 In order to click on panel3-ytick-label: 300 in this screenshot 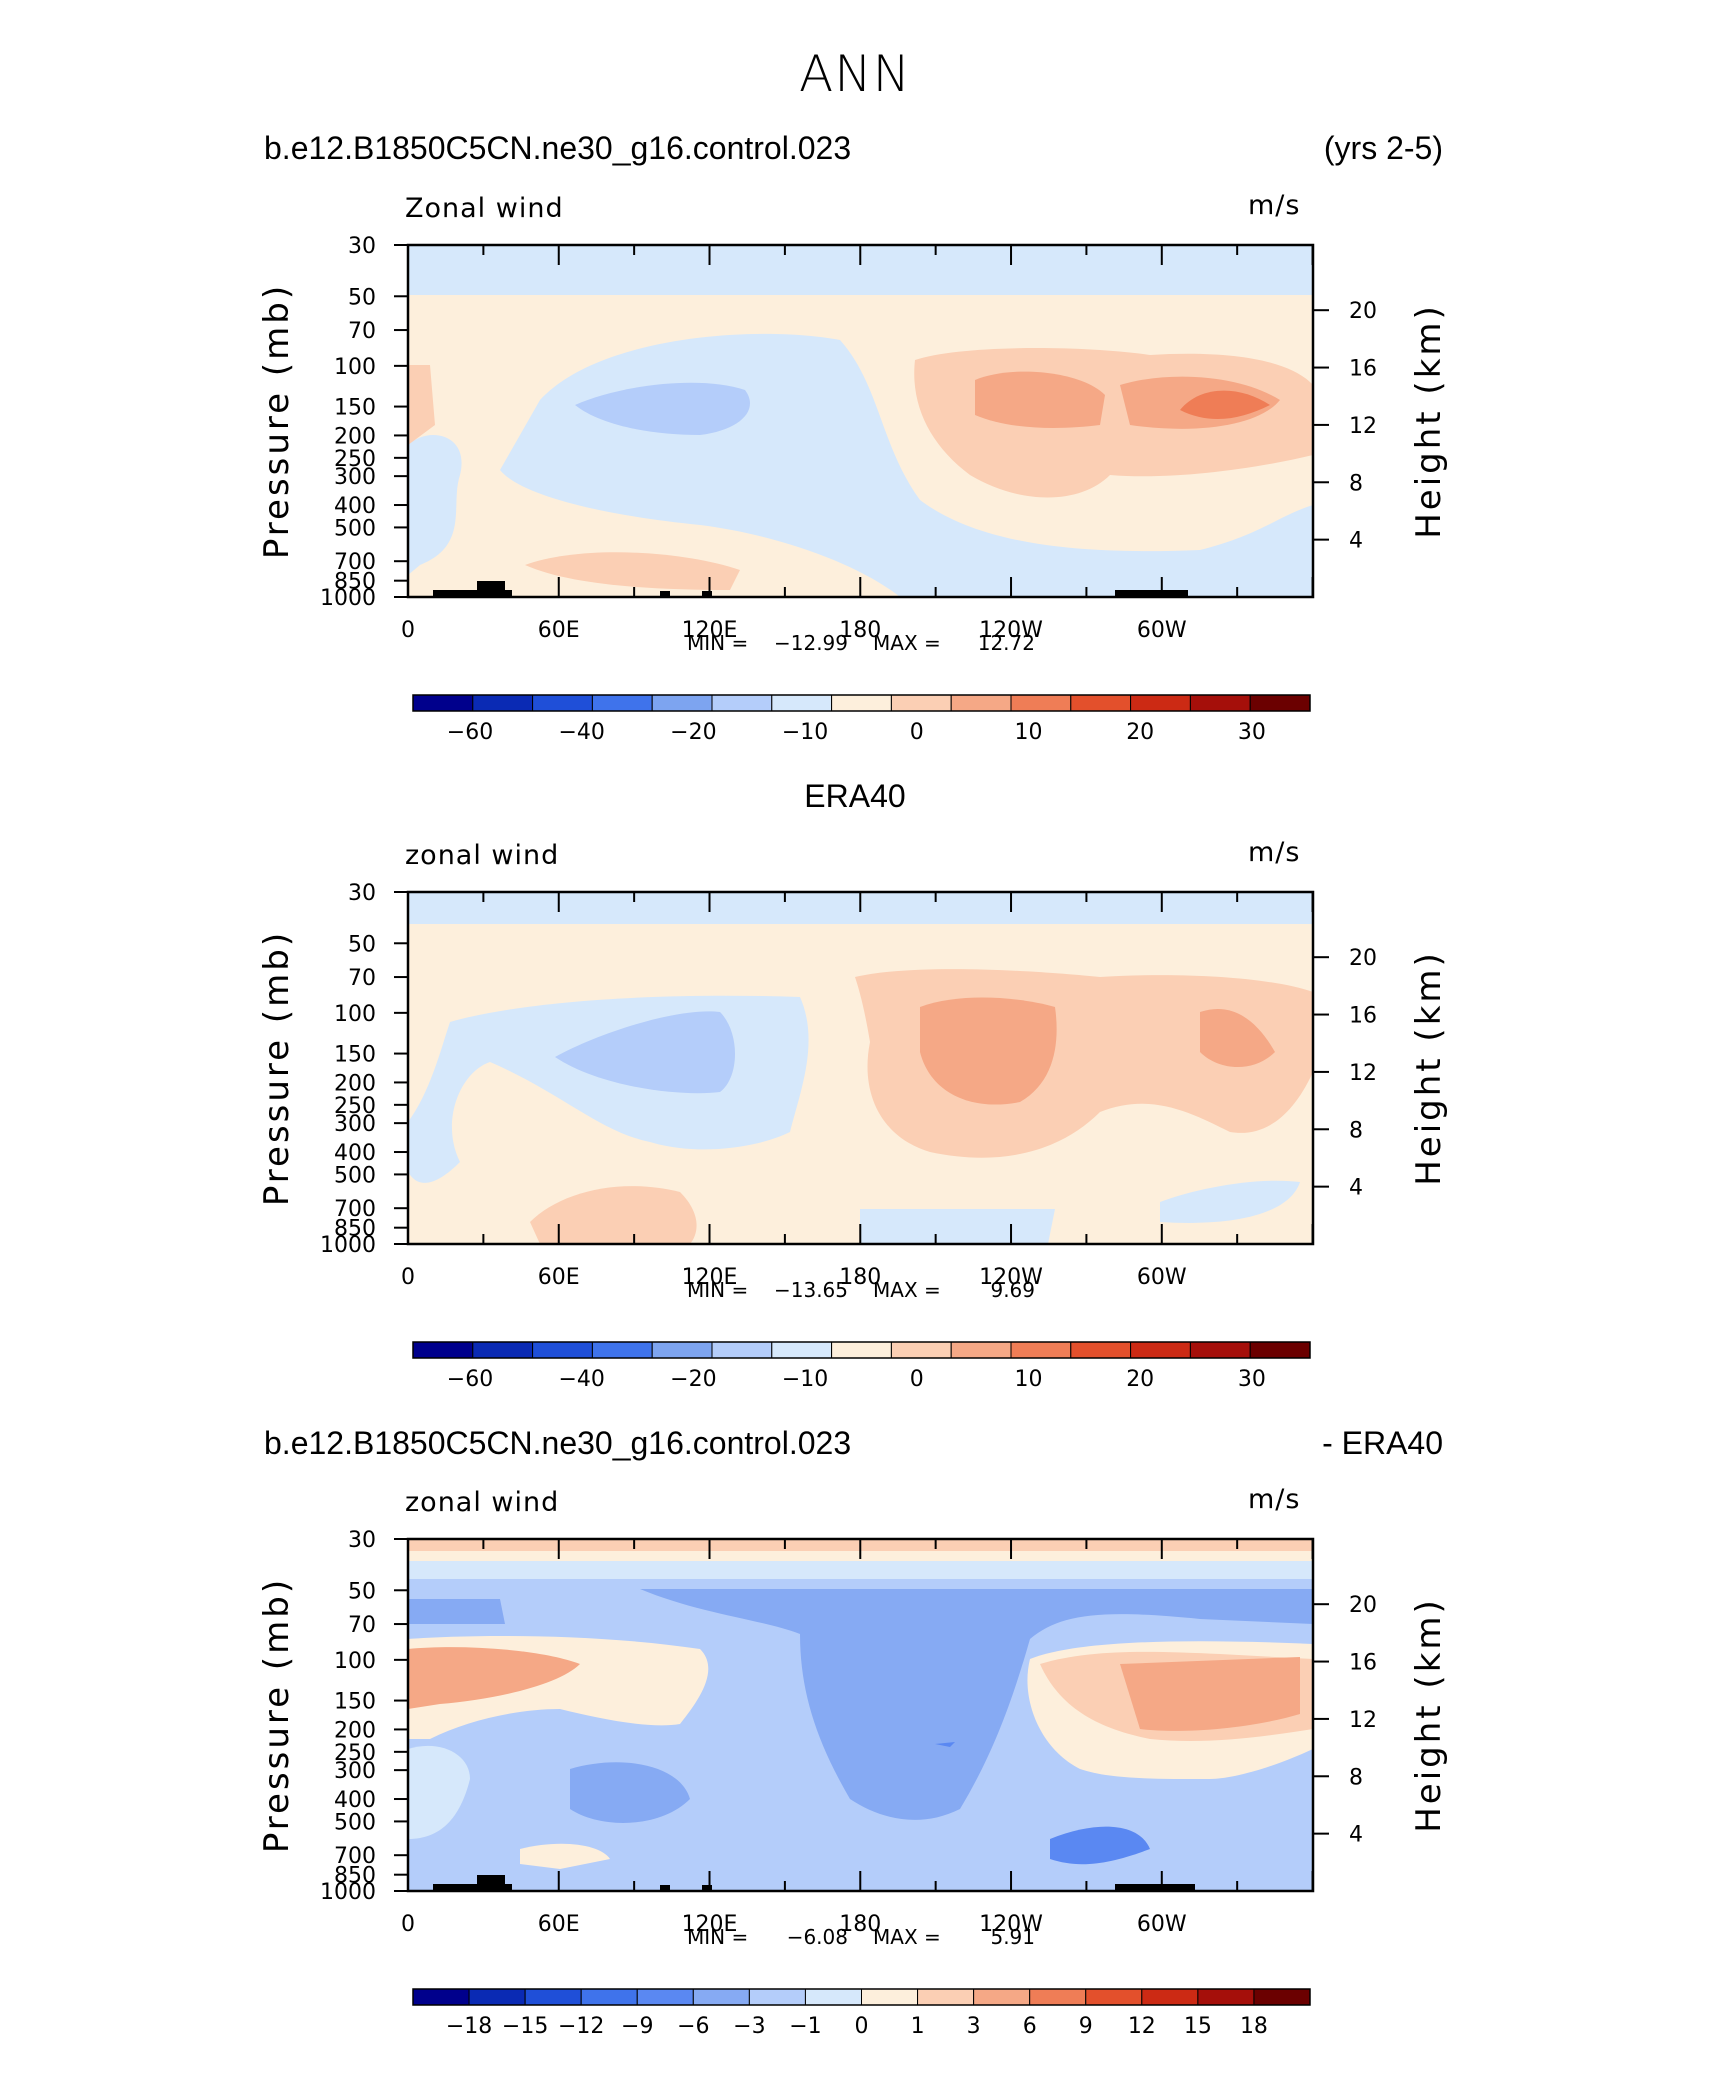, I will do `click(355, 1771)`.